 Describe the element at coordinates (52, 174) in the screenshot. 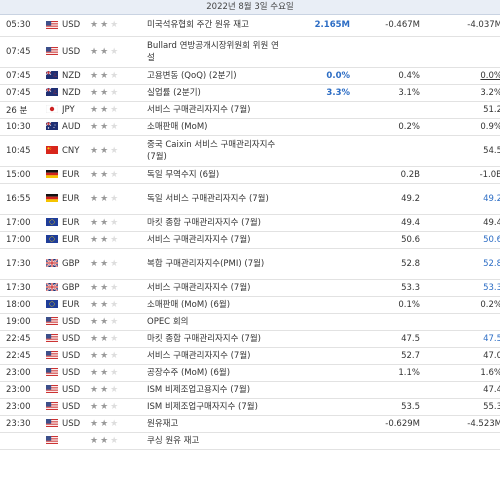

I see `de-flag-icon` at that location.